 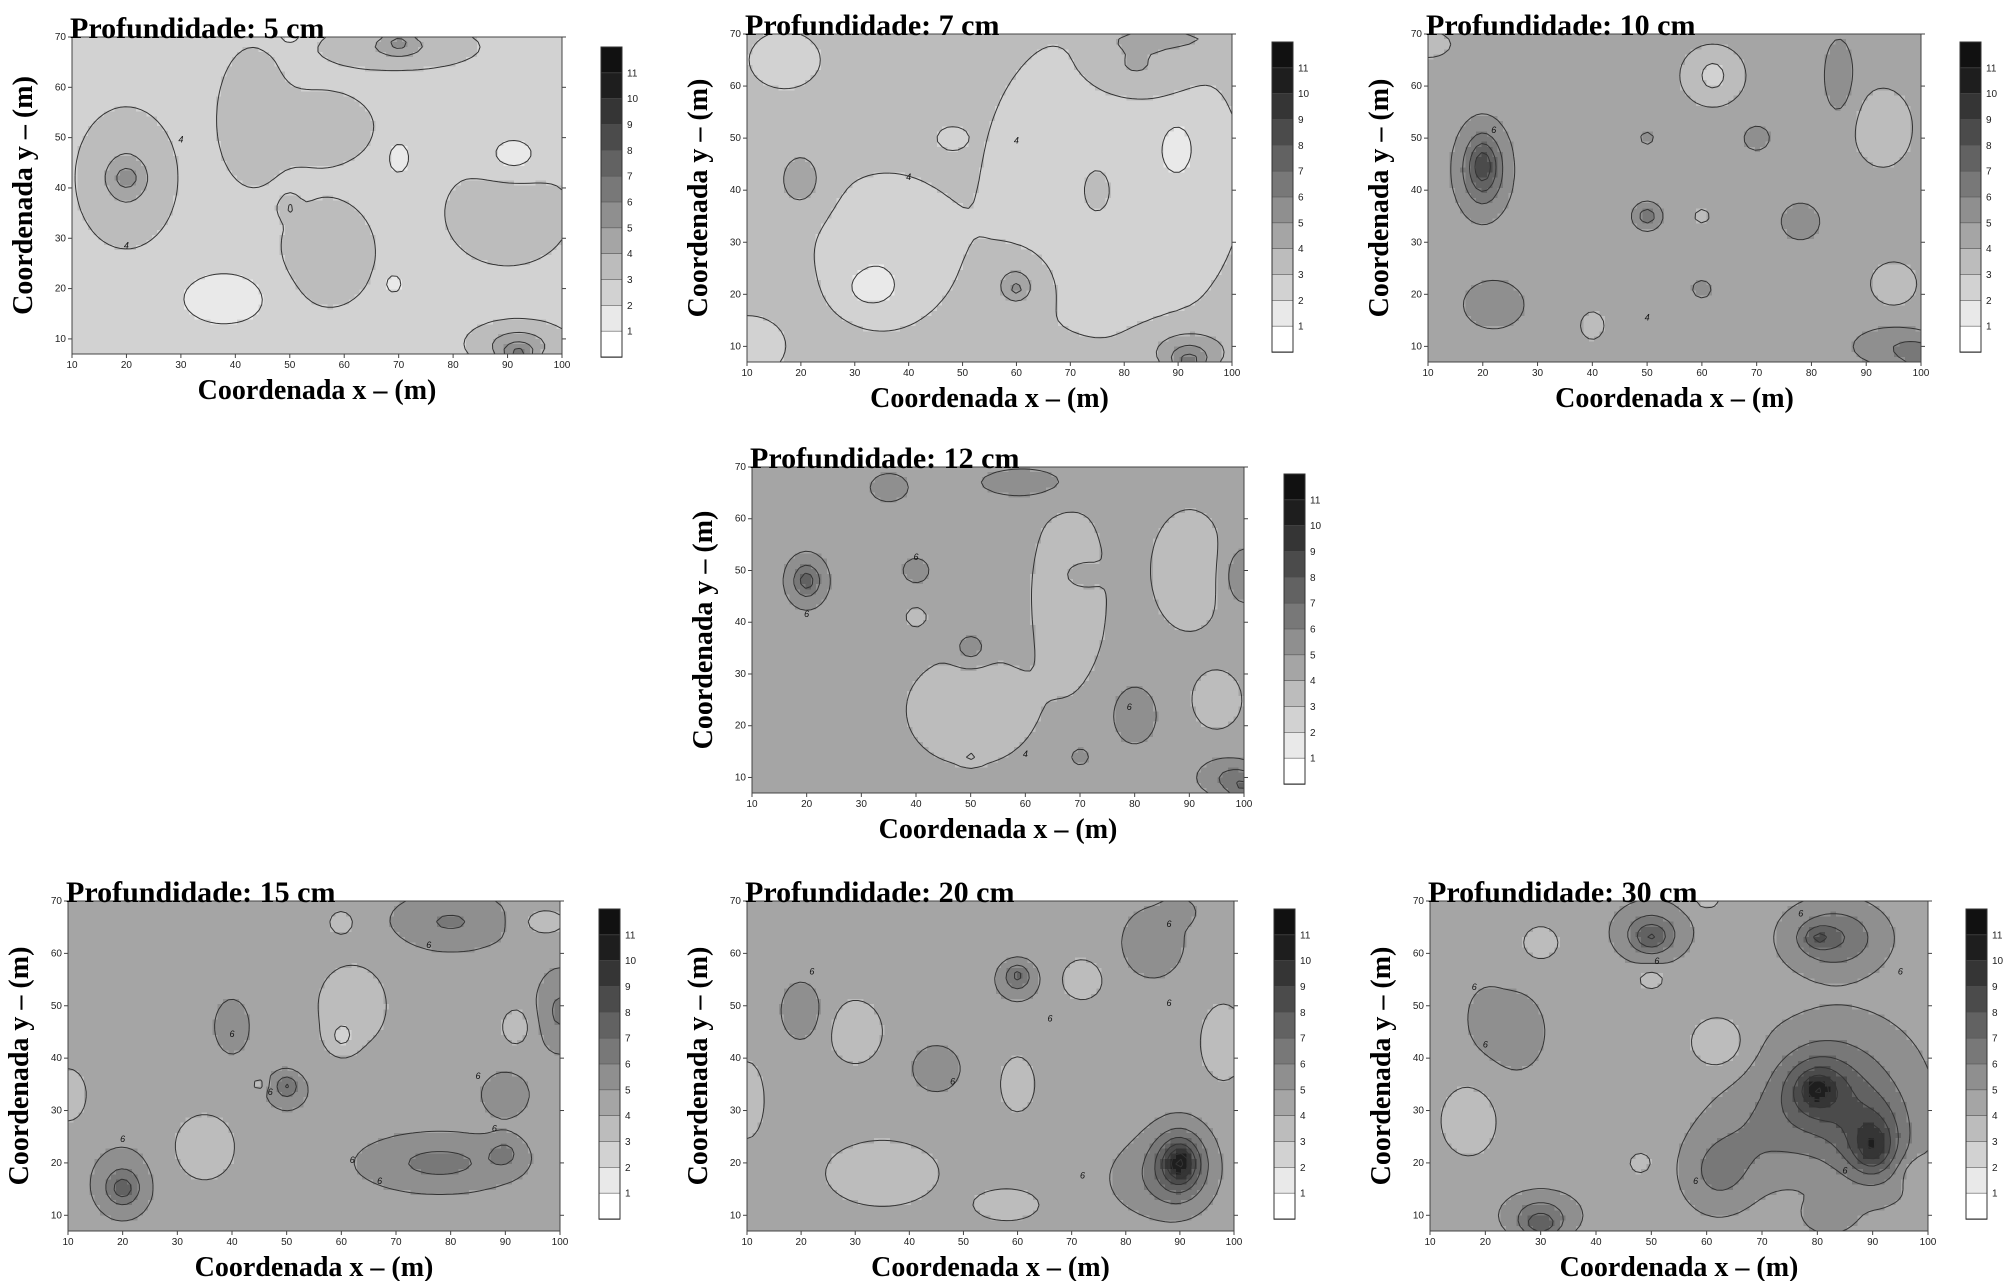 I want to click on y-tick-label: 40, so click(x=1419, y=1058).